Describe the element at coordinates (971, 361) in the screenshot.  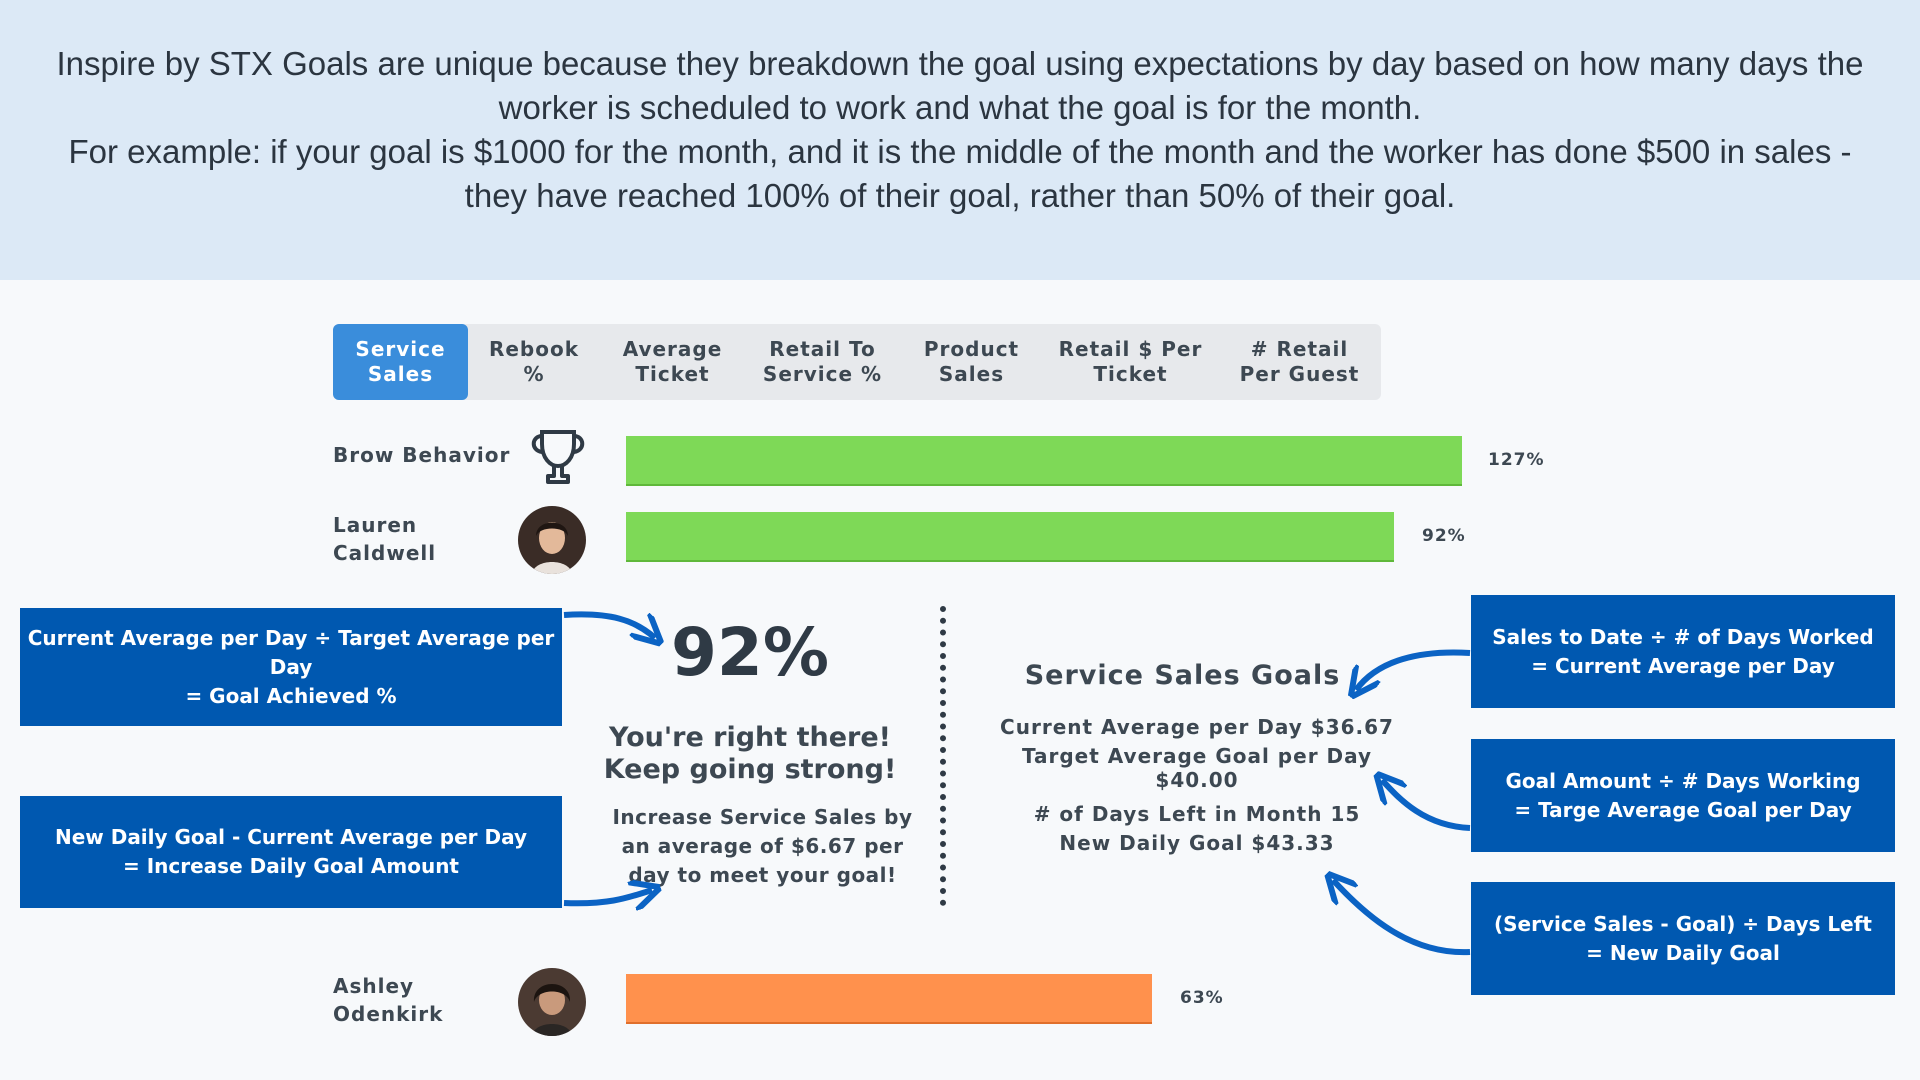
I see `tab-product-sales: Product Sales` at that location.